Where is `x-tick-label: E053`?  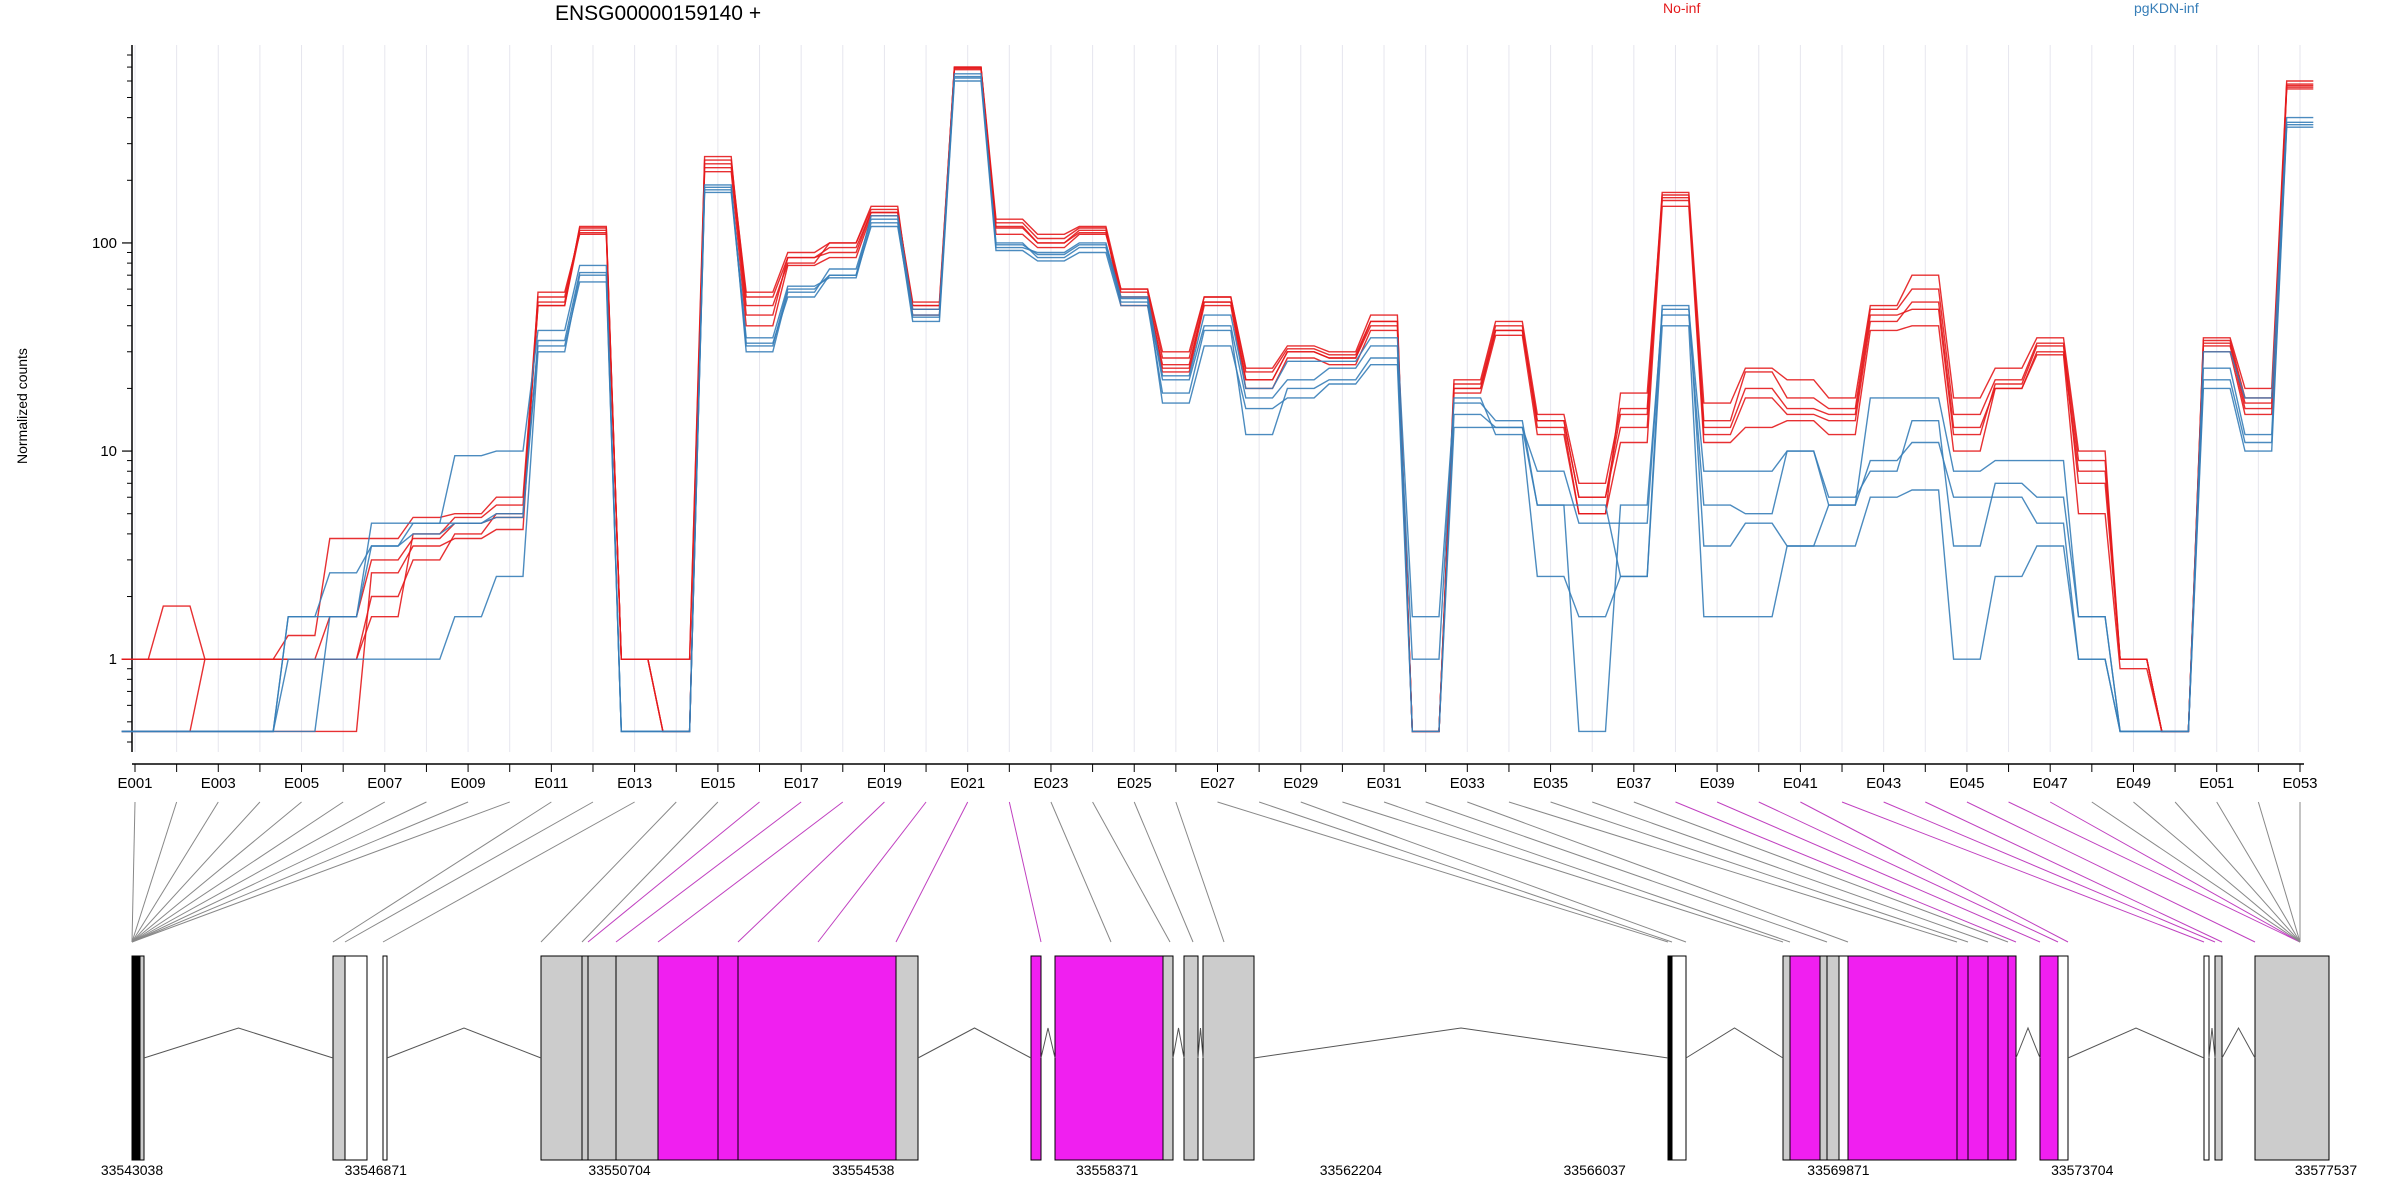 x-tick-label: E053 is located at coordinates (2299, 783).